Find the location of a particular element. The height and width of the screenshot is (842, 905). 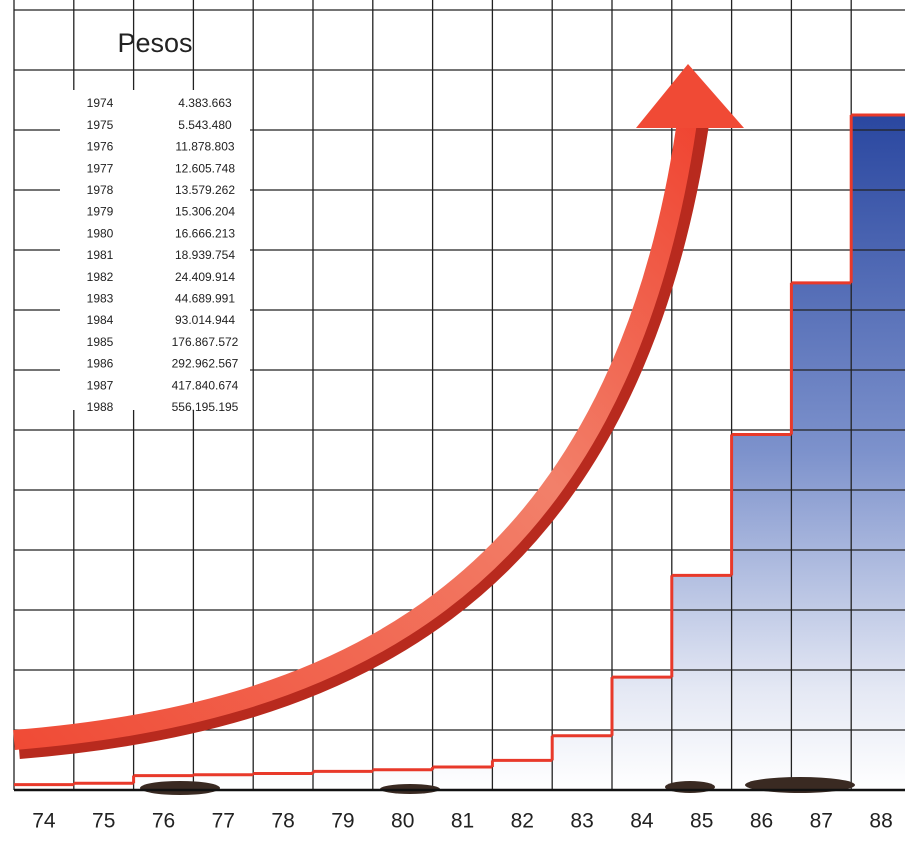

table-value: 292.962.567 is located at coordinates (205, 364).